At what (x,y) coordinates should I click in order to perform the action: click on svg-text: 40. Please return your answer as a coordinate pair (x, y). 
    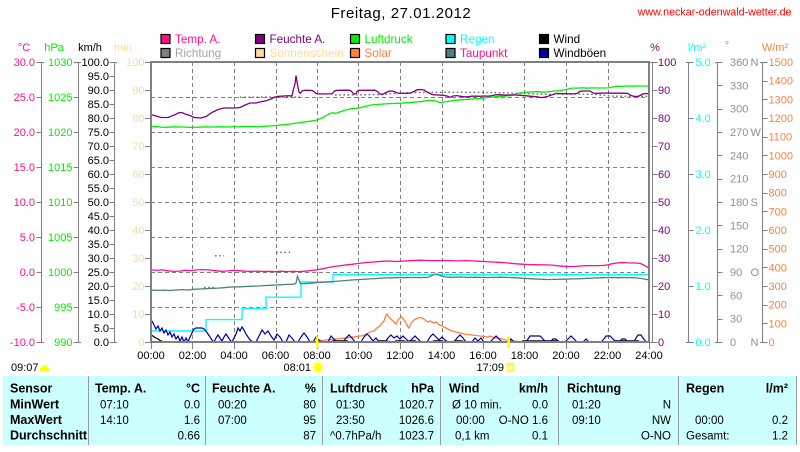
    Looking at the image, I should click on (138, 231).